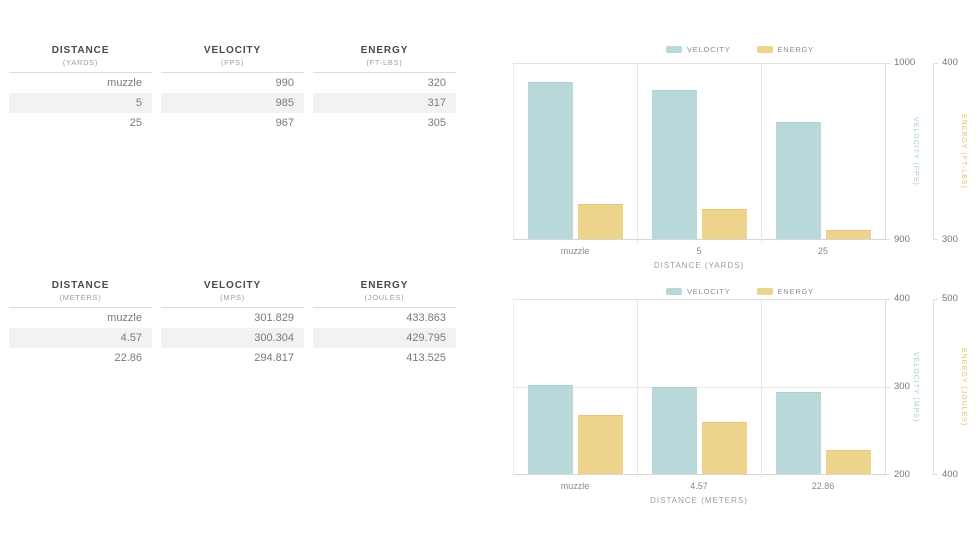 The image size is (978, 550). I want to click on plot-area, so click(699, 153).